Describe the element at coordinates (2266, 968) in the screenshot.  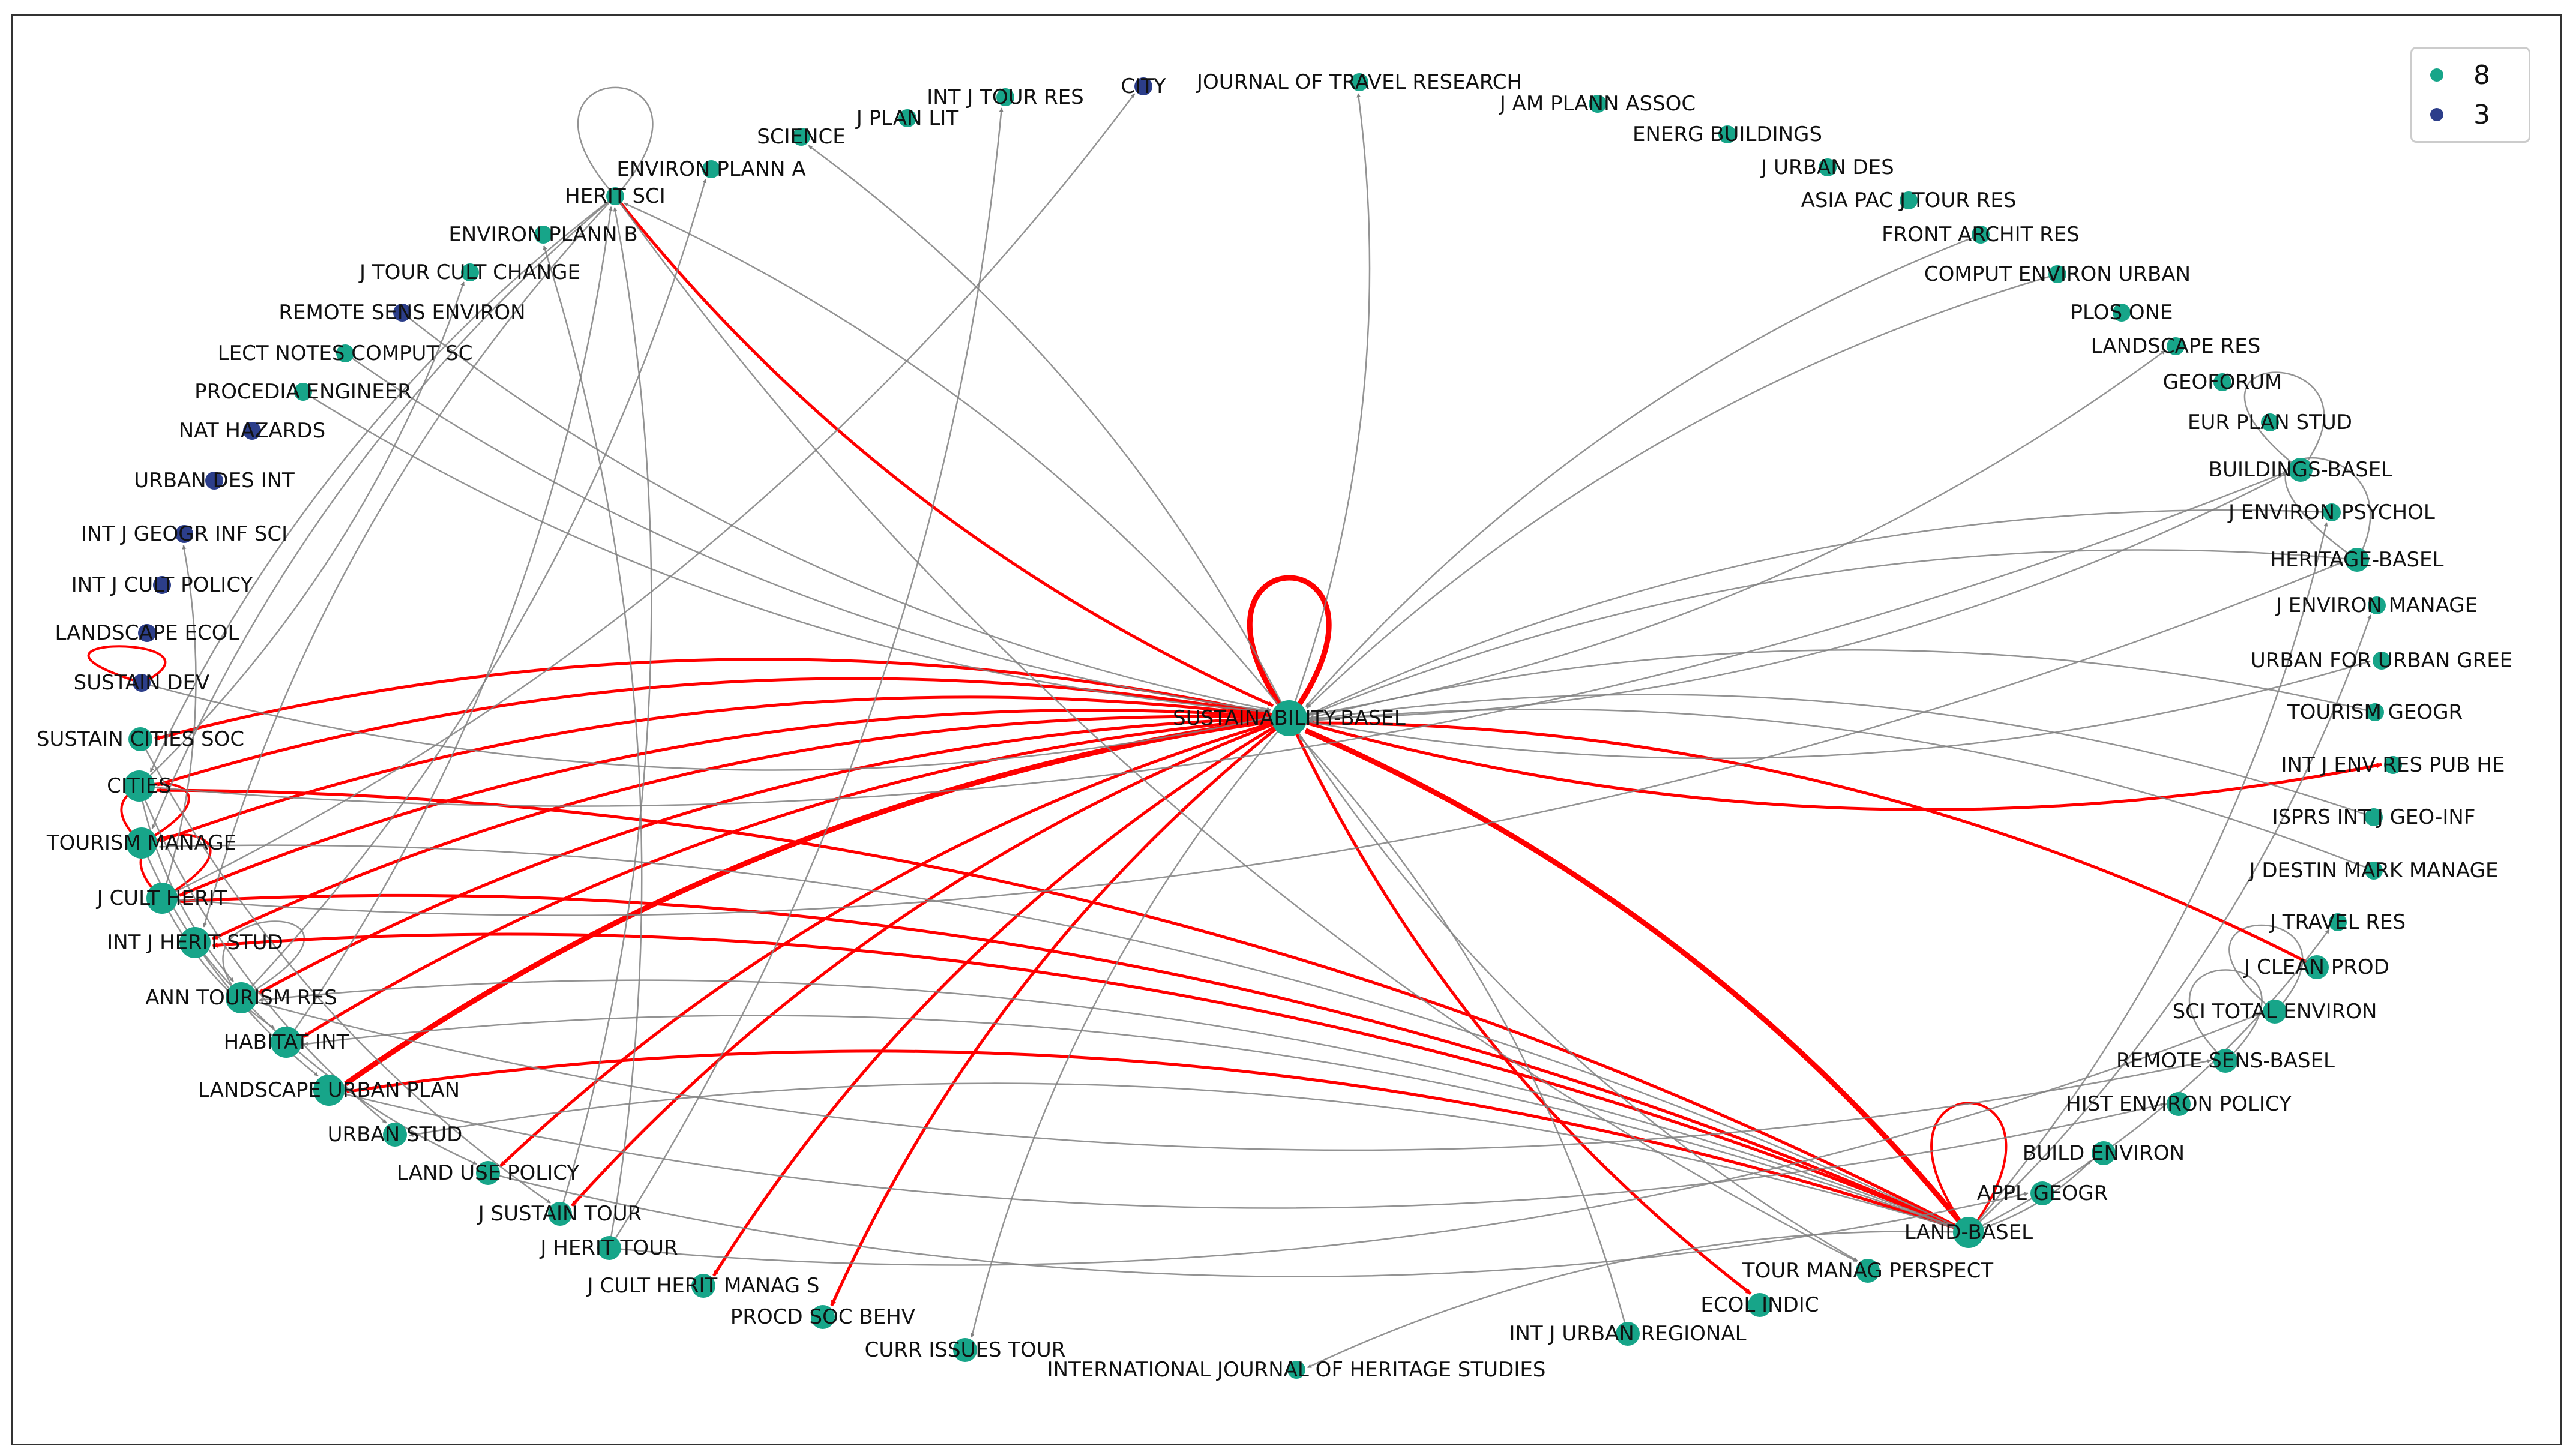
I see `edge-sci-total-environ-to-sci-total-environ` at that location.